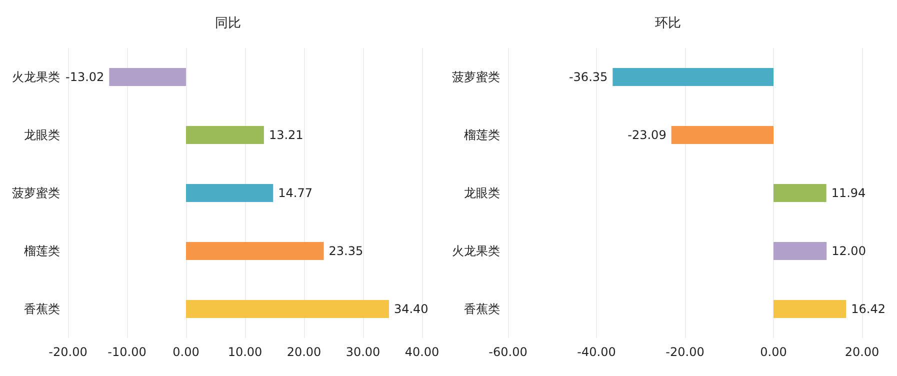  Describe the element at coordinates (127, 352) in the screenshot. I see `x-tick-label: -10.00` at that location.